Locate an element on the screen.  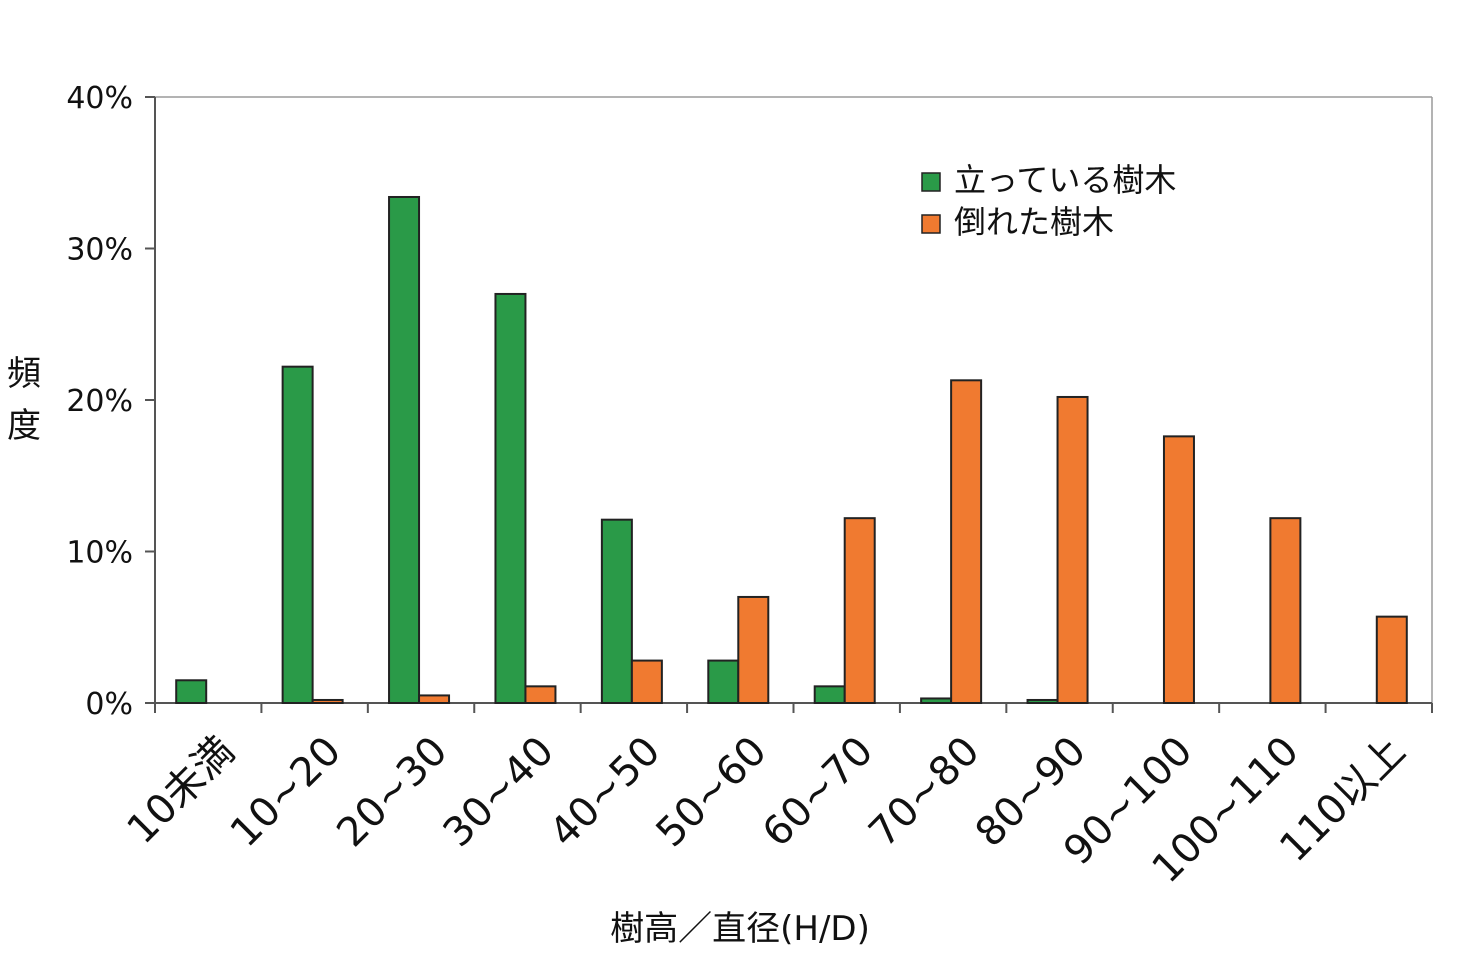
y-axis-title-char: 頻 is located at coordinates (24, 374).